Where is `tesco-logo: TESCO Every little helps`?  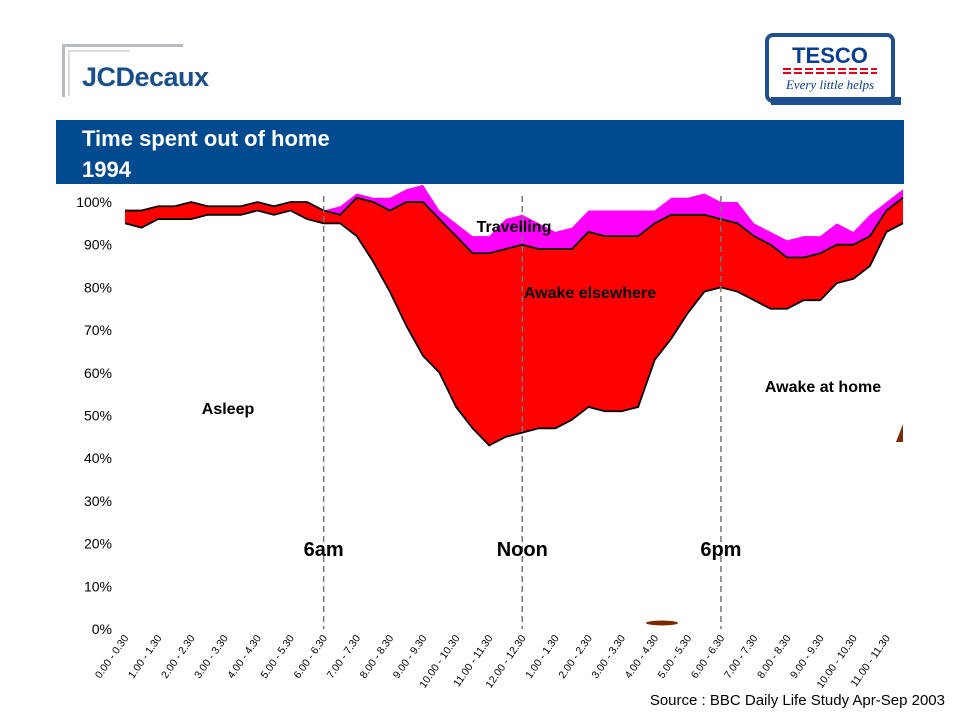
tesco-logo: TESCO Every little helps is located at coordinates (833, 69).